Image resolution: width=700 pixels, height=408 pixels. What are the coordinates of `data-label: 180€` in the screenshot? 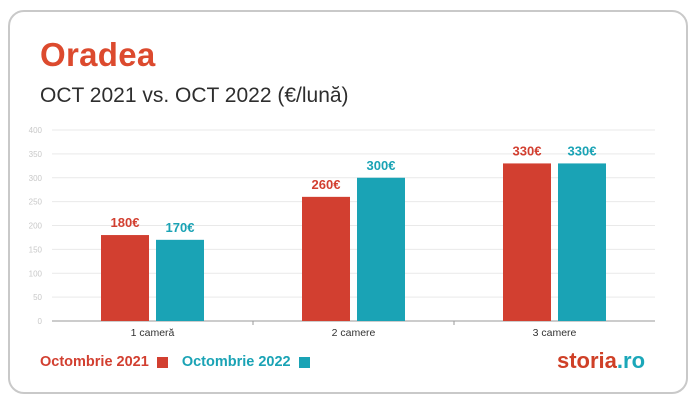 It's located at (125, 222).